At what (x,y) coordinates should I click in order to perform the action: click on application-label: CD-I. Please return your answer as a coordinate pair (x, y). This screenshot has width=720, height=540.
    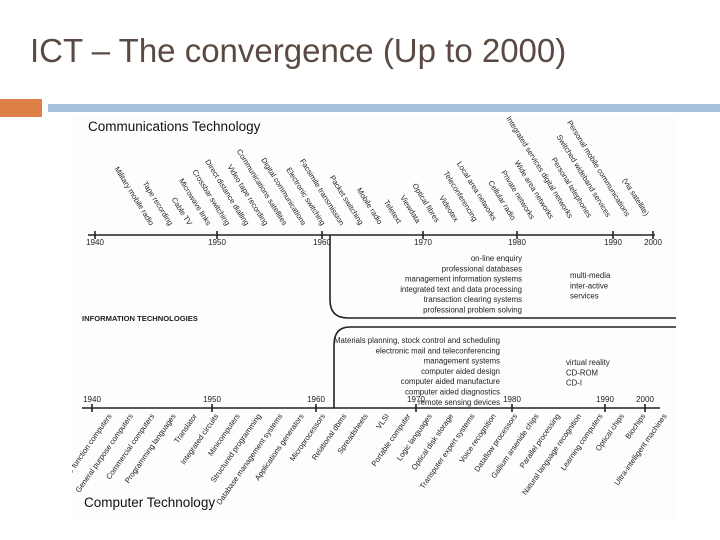
    Looking at the image, I should click on (574, 383).